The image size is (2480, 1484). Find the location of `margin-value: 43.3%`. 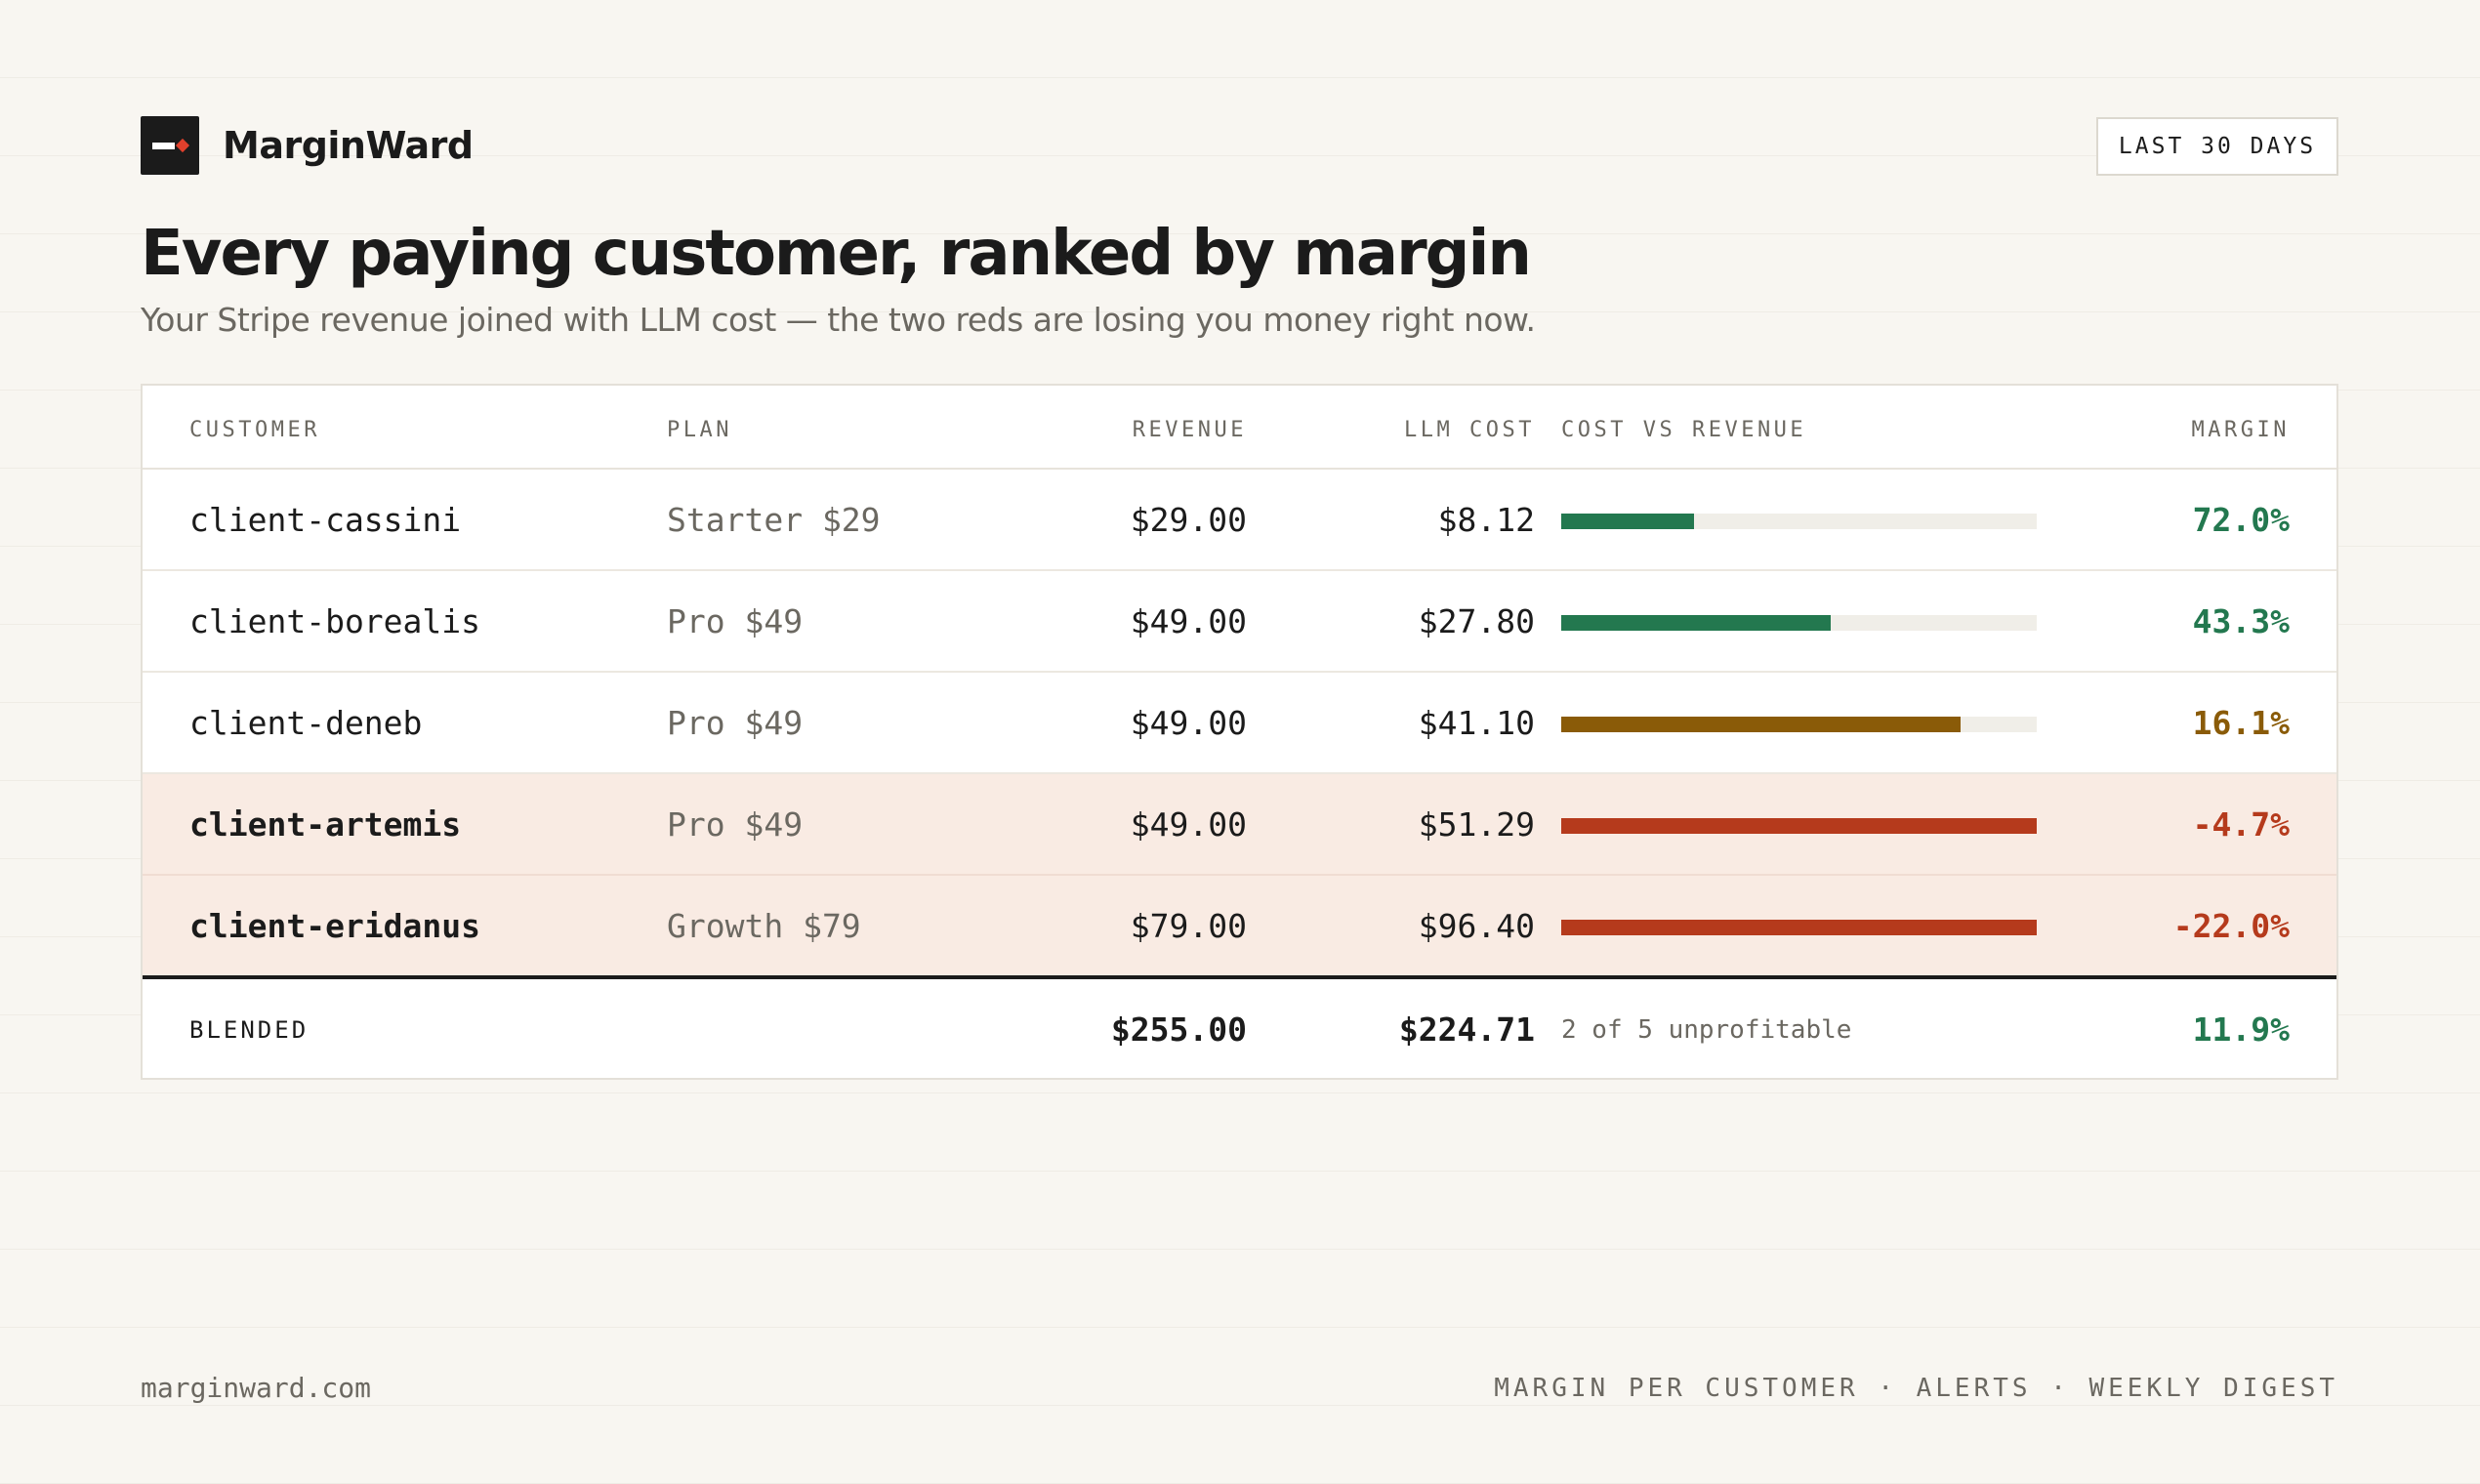

margin-value: 43.3% is located at coordinates (2241, 621).